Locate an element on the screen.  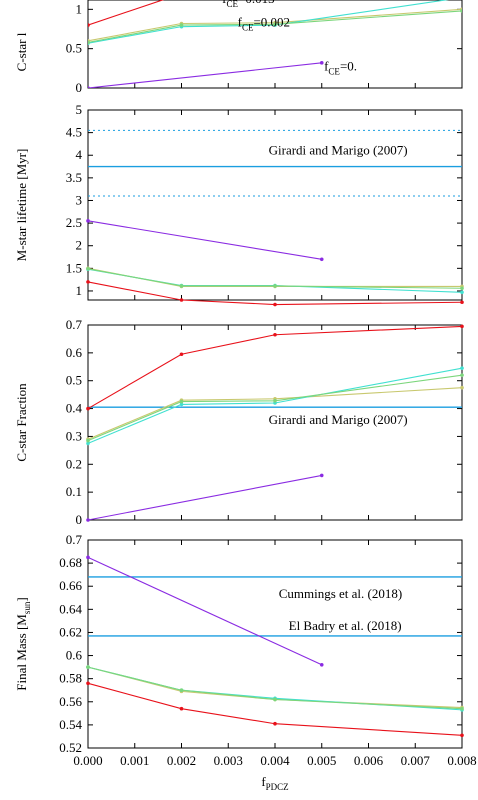
reference-label: El Badry et al. (2018) is located at coordinates (345, 625).